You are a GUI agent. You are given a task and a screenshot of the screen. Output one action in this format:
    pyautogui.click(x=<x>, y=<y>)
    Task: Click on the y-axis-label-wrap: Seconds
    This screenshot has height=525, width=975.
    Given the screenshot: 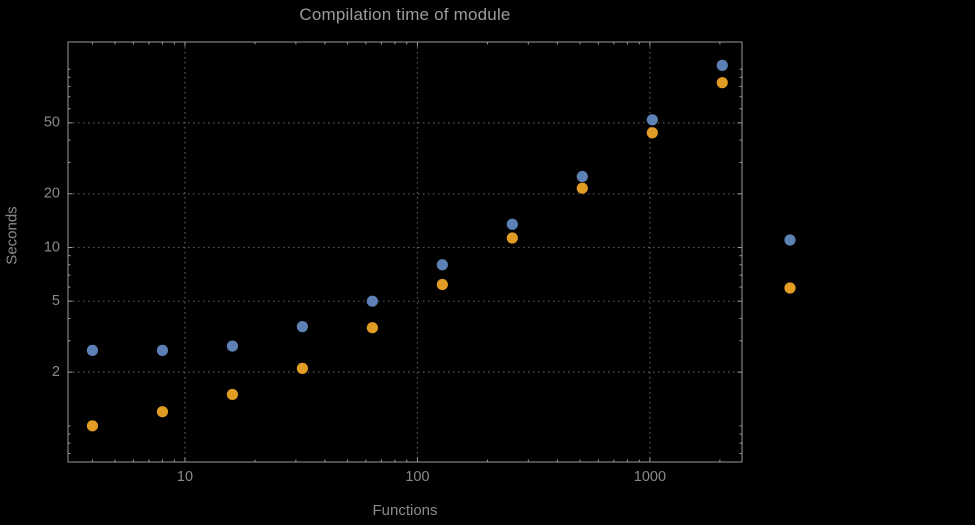 What is the action you would take?
    pyautogui.click(x=12, y=235)
    